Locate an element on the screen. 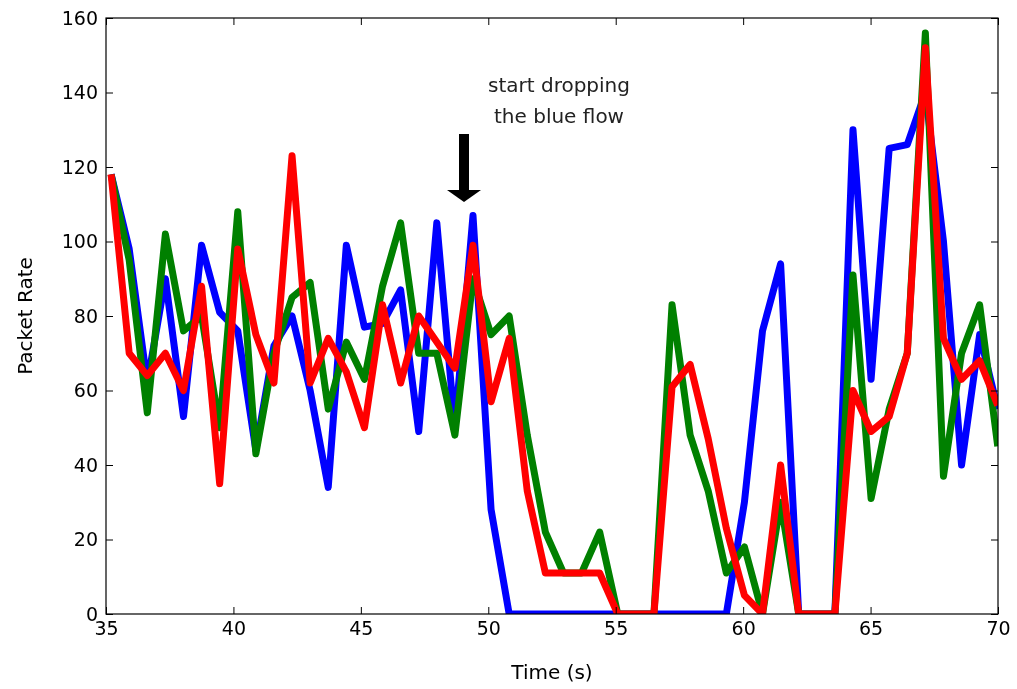 This screenshot has width=1017, height=689. x-tick-label: 40 is located at coordinates (234, 628).